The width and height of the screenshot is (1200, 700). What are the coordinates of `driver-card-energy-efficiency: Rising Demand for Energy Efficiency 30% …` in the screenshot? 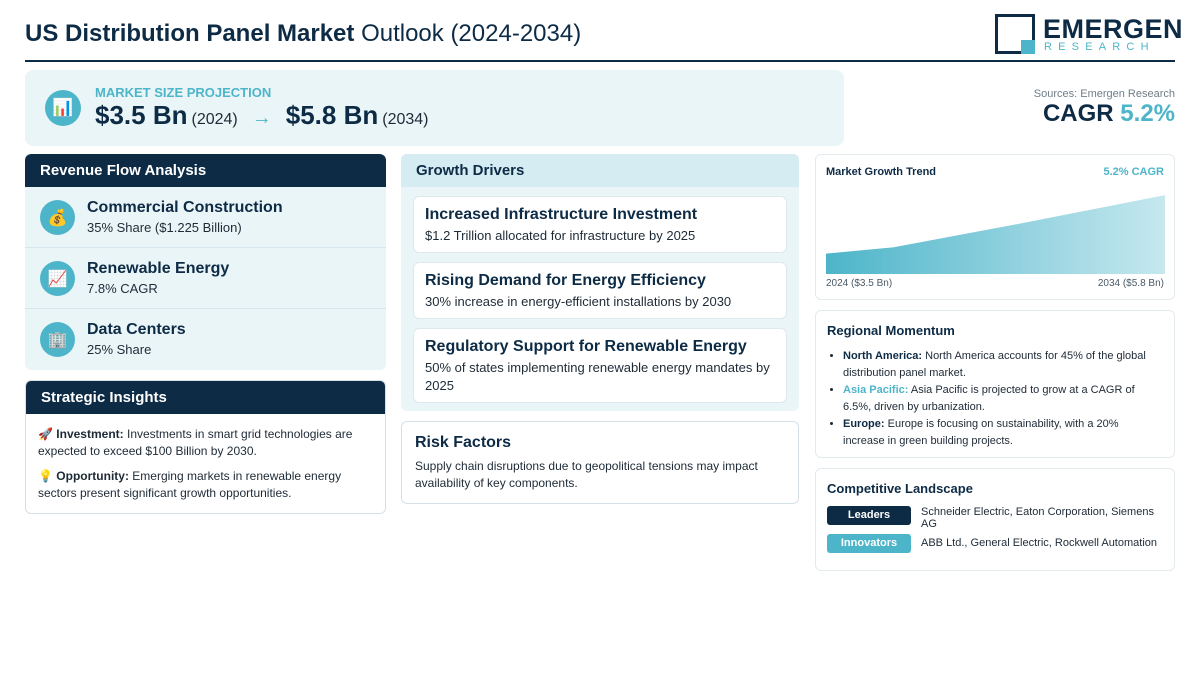 It's located at (600, 290).